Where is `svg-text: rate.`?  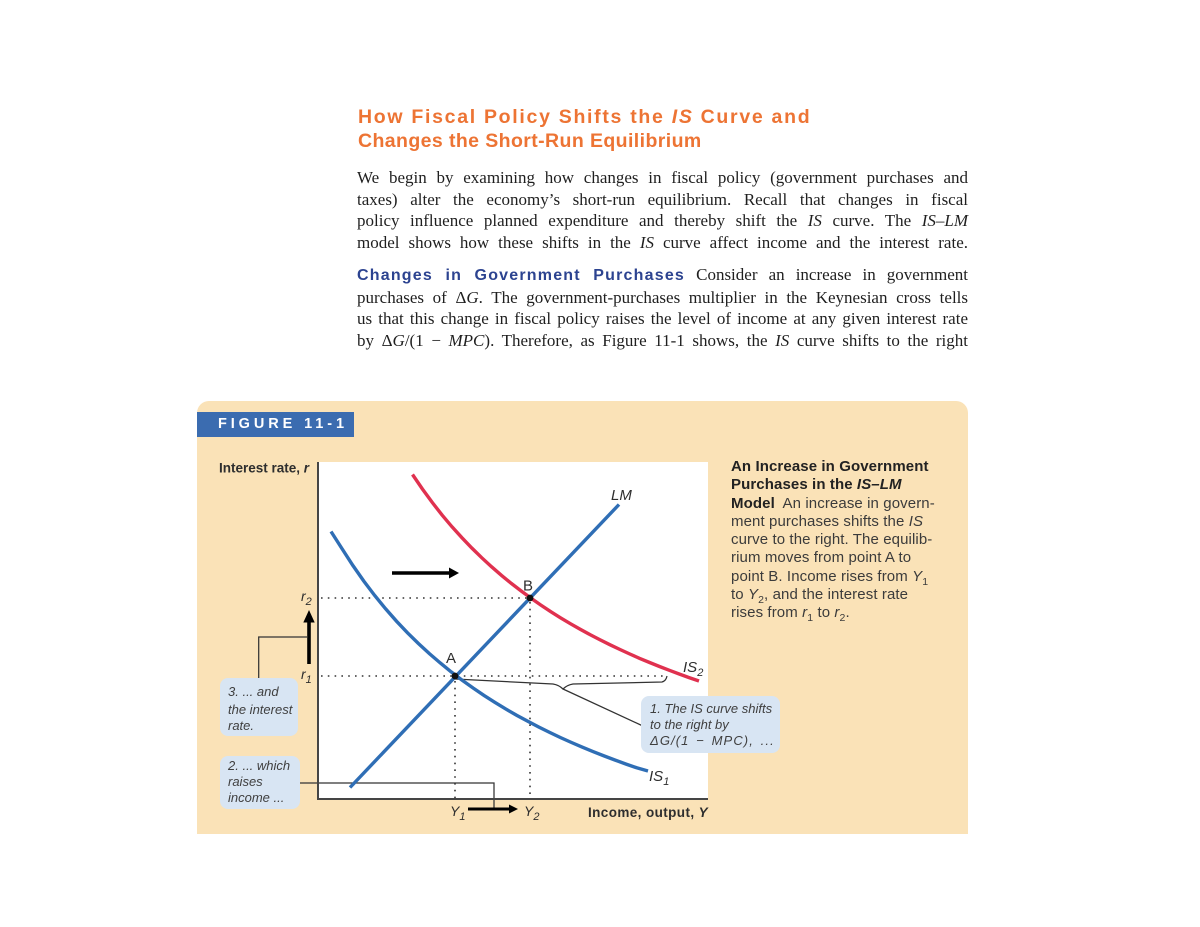
svg-text: rate. is located at coordinates (241, 725).